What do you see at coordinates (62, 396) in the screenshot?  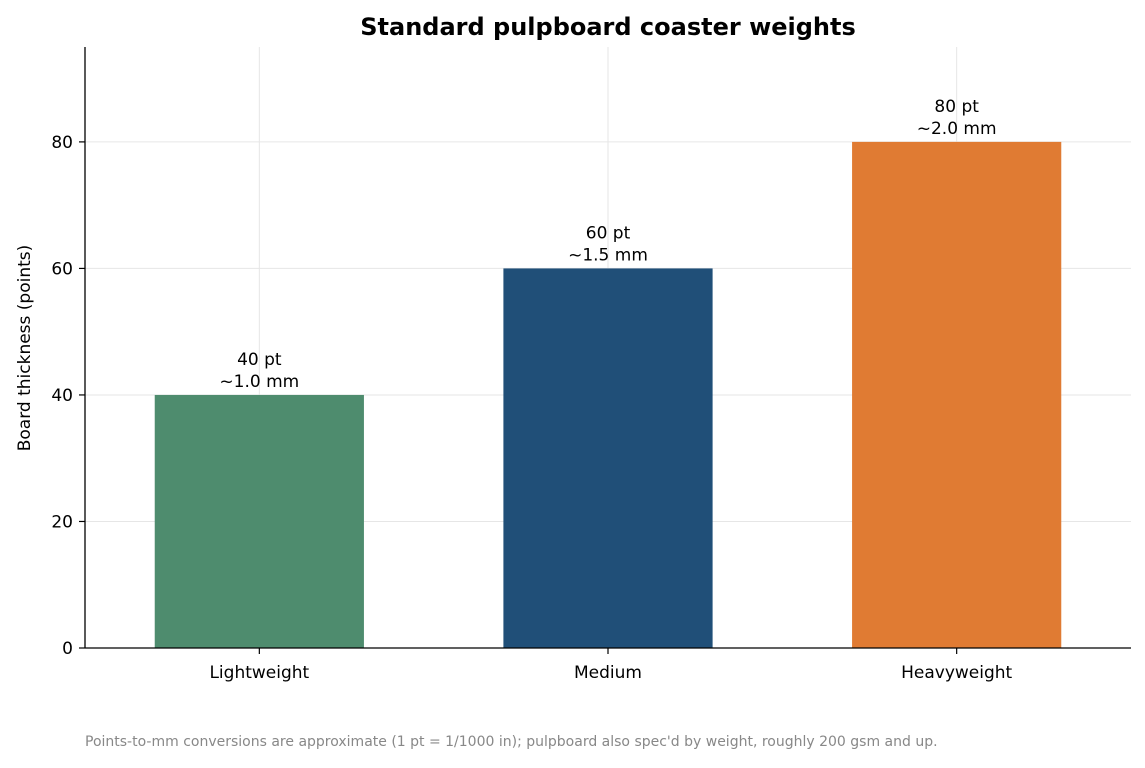 I see `y-tick-label: 40` at bounding box center [62, 396].